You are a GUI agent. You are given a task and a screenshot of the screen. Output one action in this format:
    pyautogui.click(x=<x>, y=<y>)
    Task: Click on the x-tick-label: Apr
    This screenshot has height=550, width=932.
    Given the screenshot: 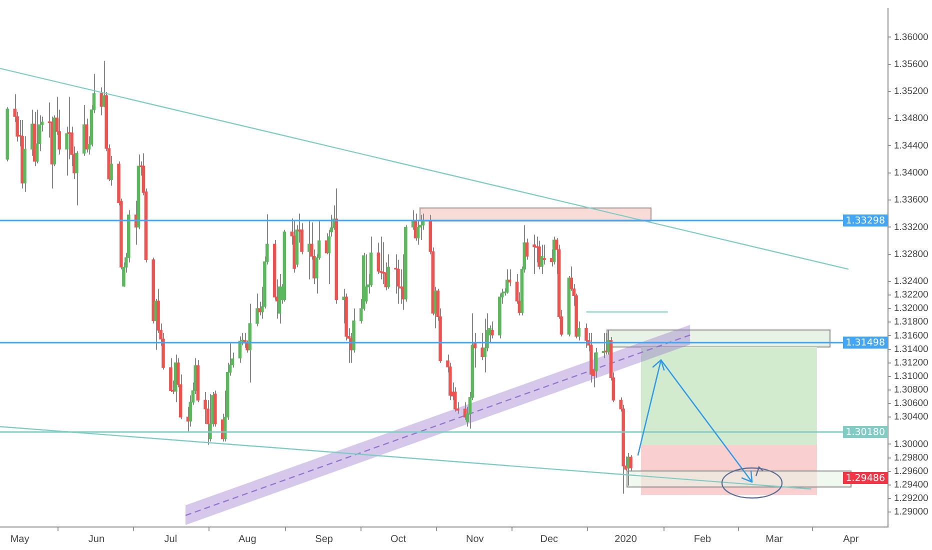 What is the action you would take?
    pyautogui.click(x=851, y=539)
    